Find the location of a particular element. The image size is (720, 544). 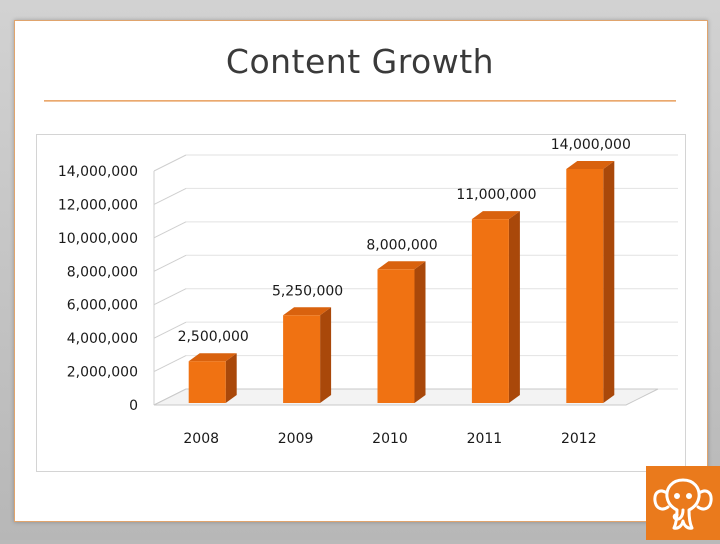

x-tick-label: 2009 is located at coordinates (296, 439).